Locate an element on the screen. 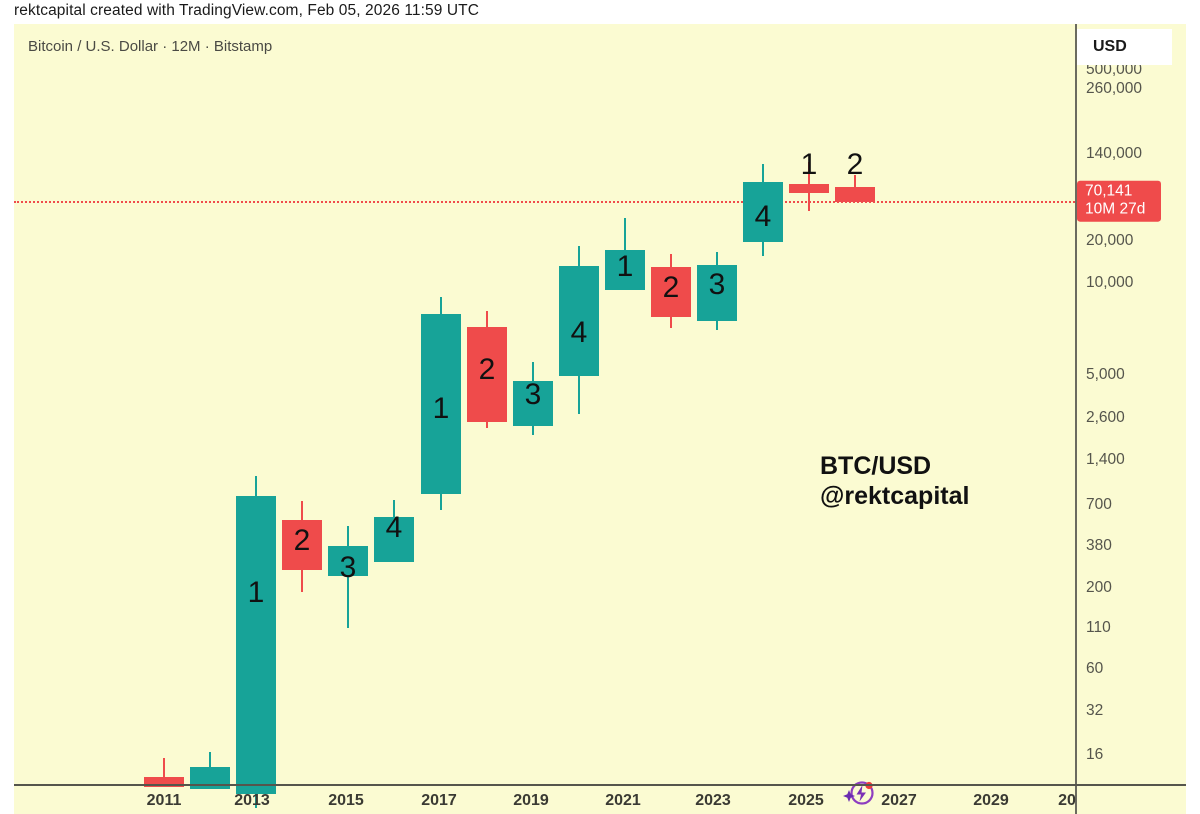 Image resolution: width=1200 pixels, height=814 pixels. candle-2018: 2 is located at coordinates (487, 404).